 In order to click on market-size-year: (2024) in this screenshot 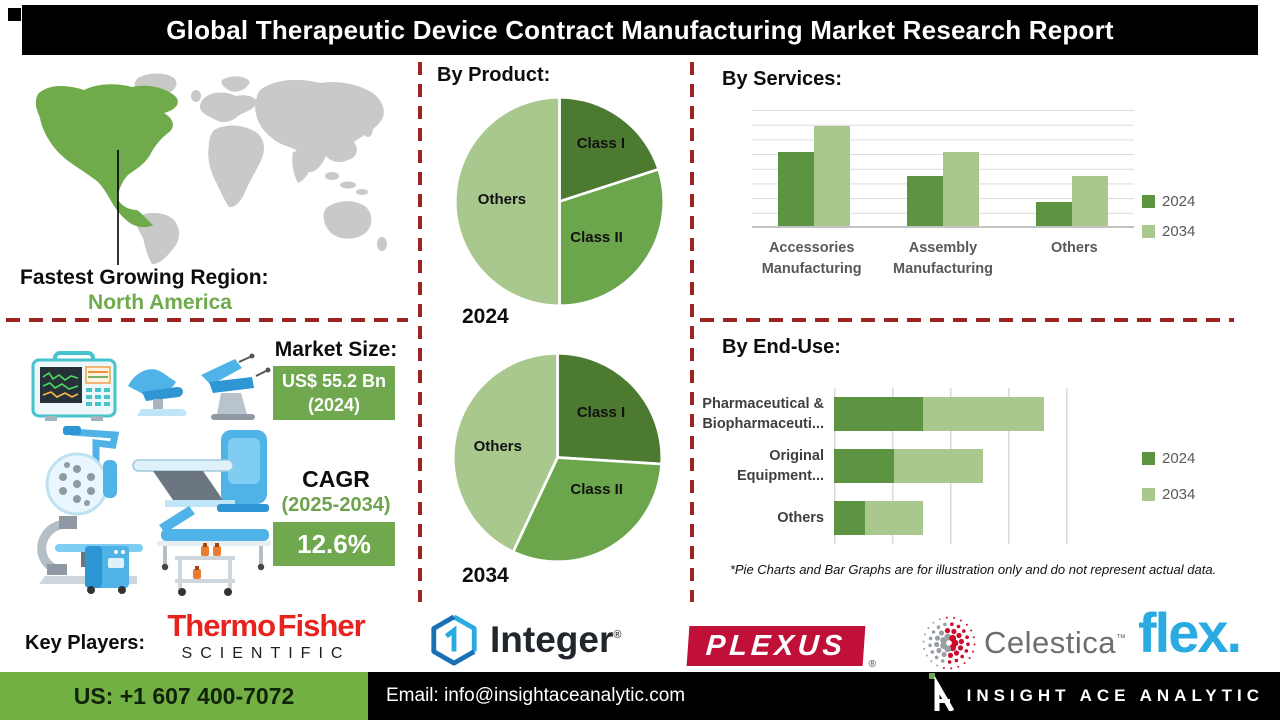, I will do `click(334, 405)`.